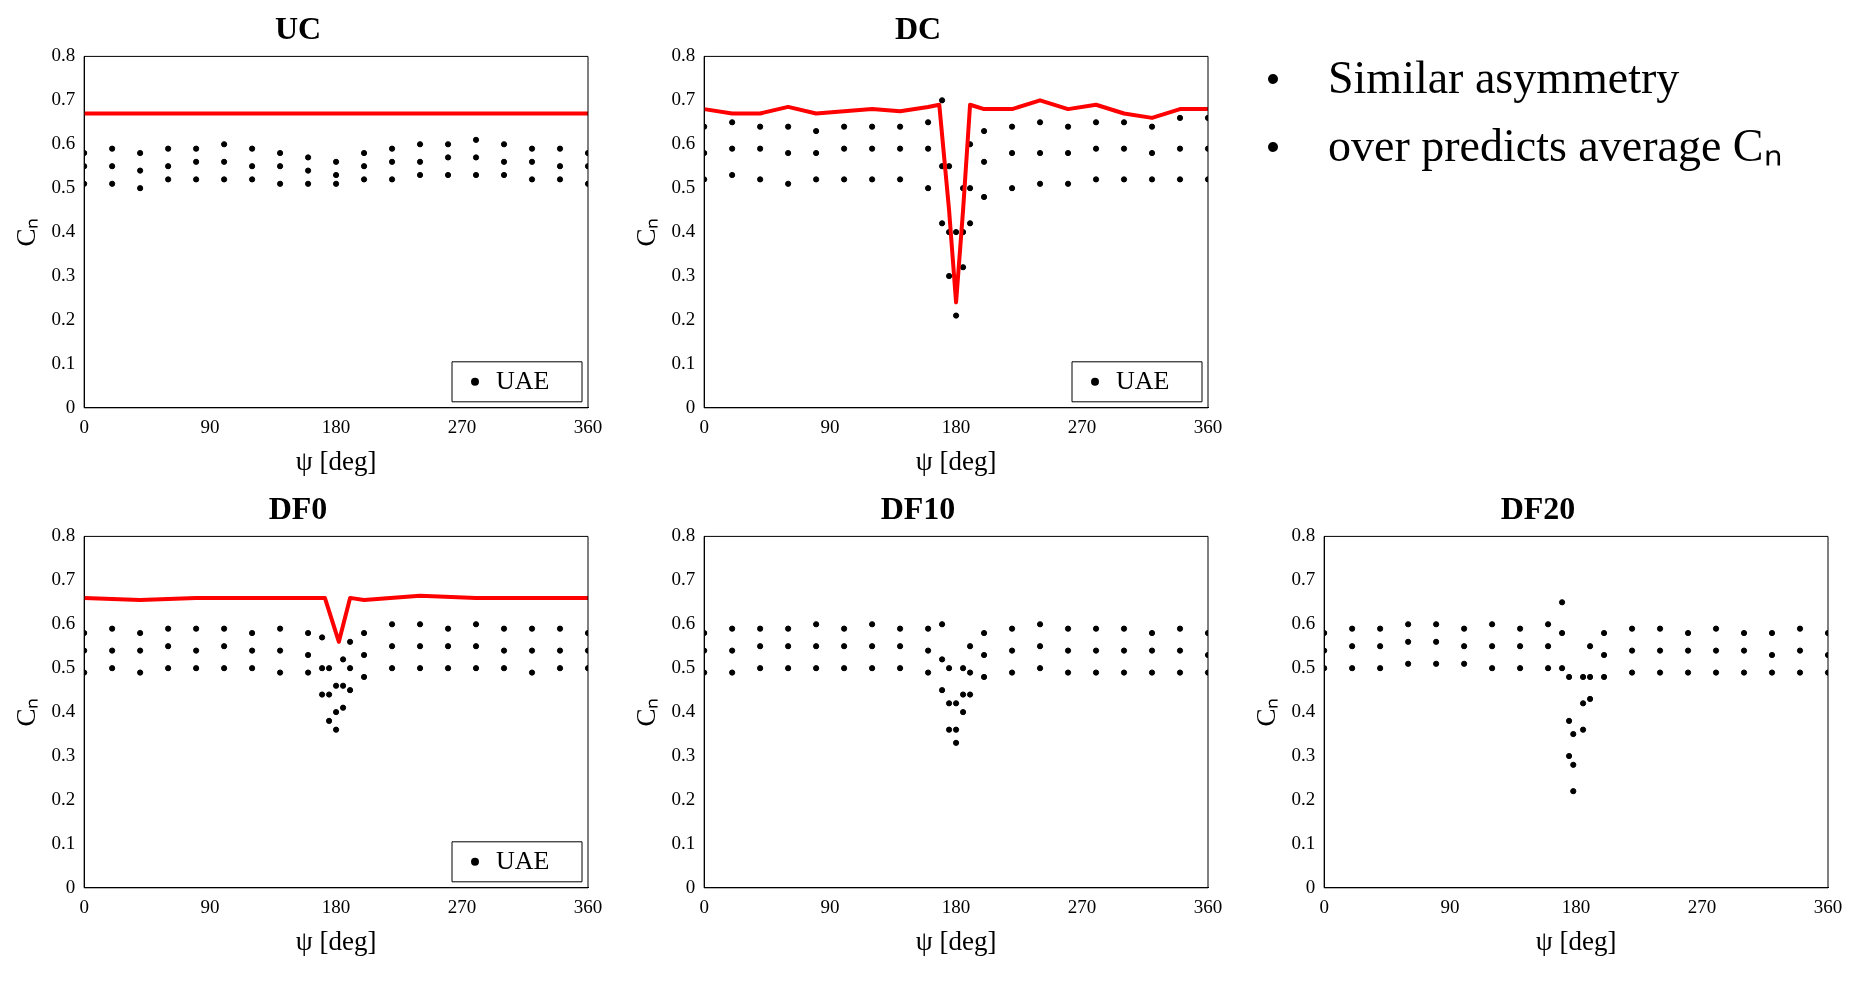 This screenshot has width=1876, height=981. Describe the element at coordinates (298, 28) in the screenshot. I see `chart-title: UC` at that location.